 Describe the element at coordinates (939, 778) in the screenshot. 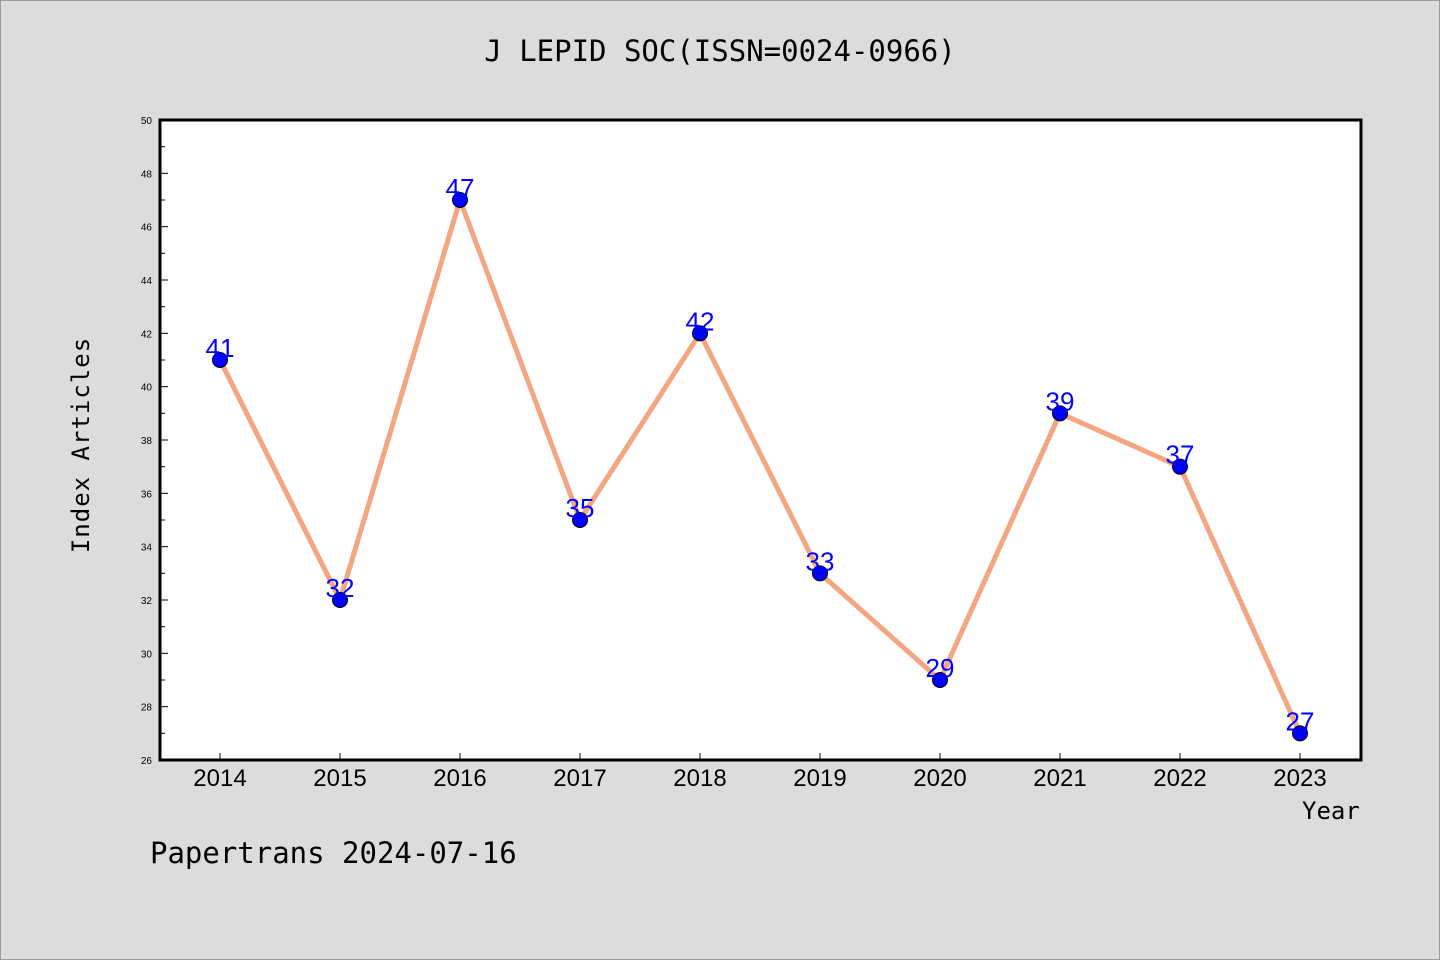

I see `x-tick-label: 2020` at that location.